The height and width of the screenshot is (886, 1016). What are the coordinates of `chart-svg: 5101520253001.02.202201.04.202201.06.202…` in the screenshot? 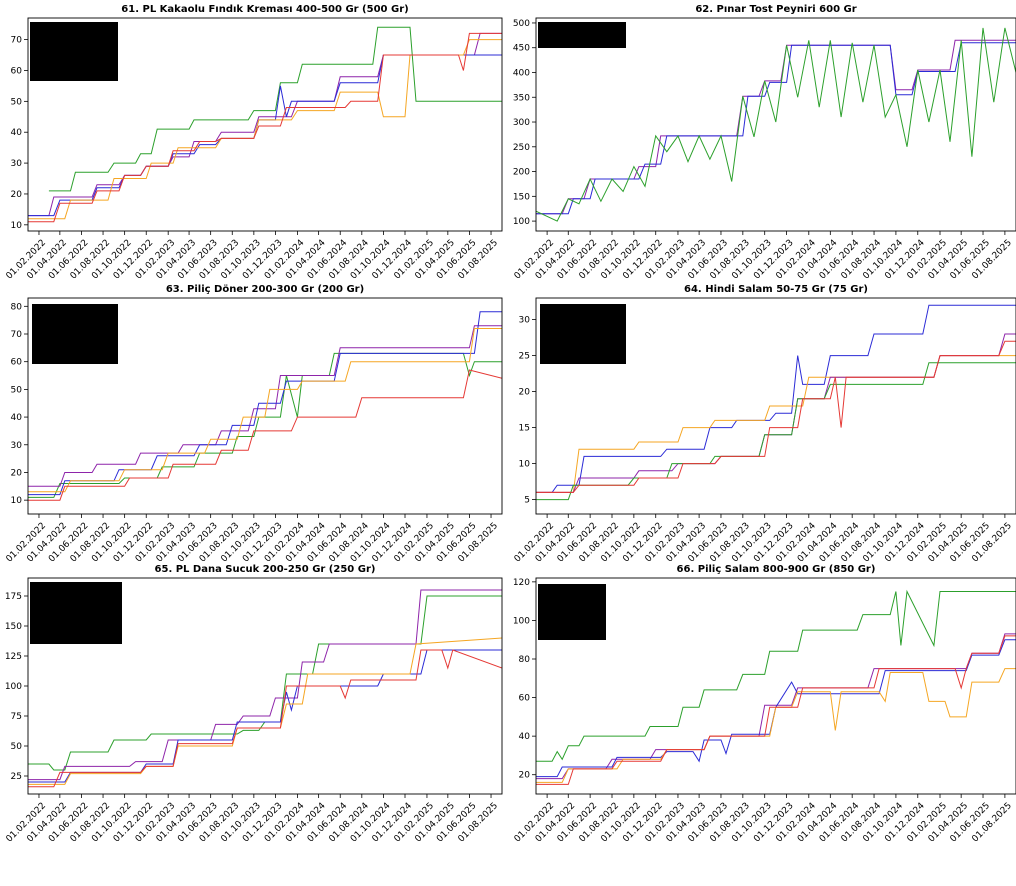 It's located at (764, 431).